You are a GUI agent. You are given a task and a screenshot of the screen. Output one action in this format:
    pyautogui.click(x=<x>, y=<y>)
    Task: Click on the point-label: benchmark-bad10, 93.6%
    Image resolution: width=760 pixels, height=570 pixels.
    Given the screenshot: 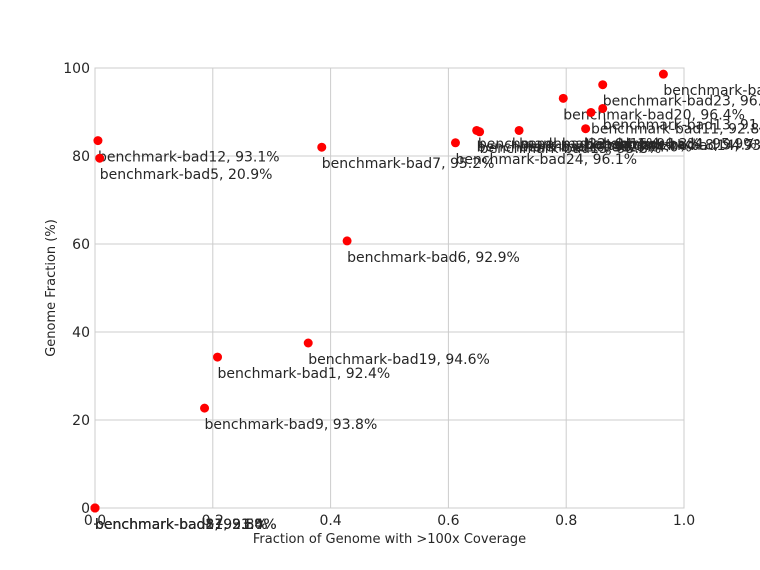 What is the action you would take?
    pyautogui.click(x=568, y=147)
    